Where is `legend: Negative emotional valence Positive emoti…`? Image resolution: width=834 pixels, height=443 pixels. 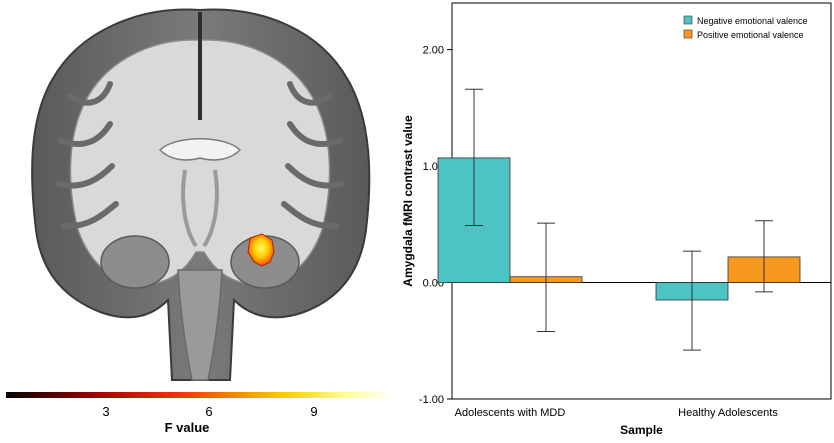
legend: Negative emotional valence Positive emoti… is located at coordinates (745, 27).